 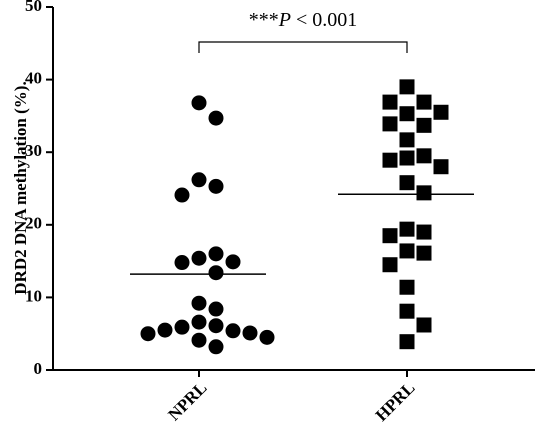 I want to click on x-tick-label: HPRL, so click(x=395, y=401).